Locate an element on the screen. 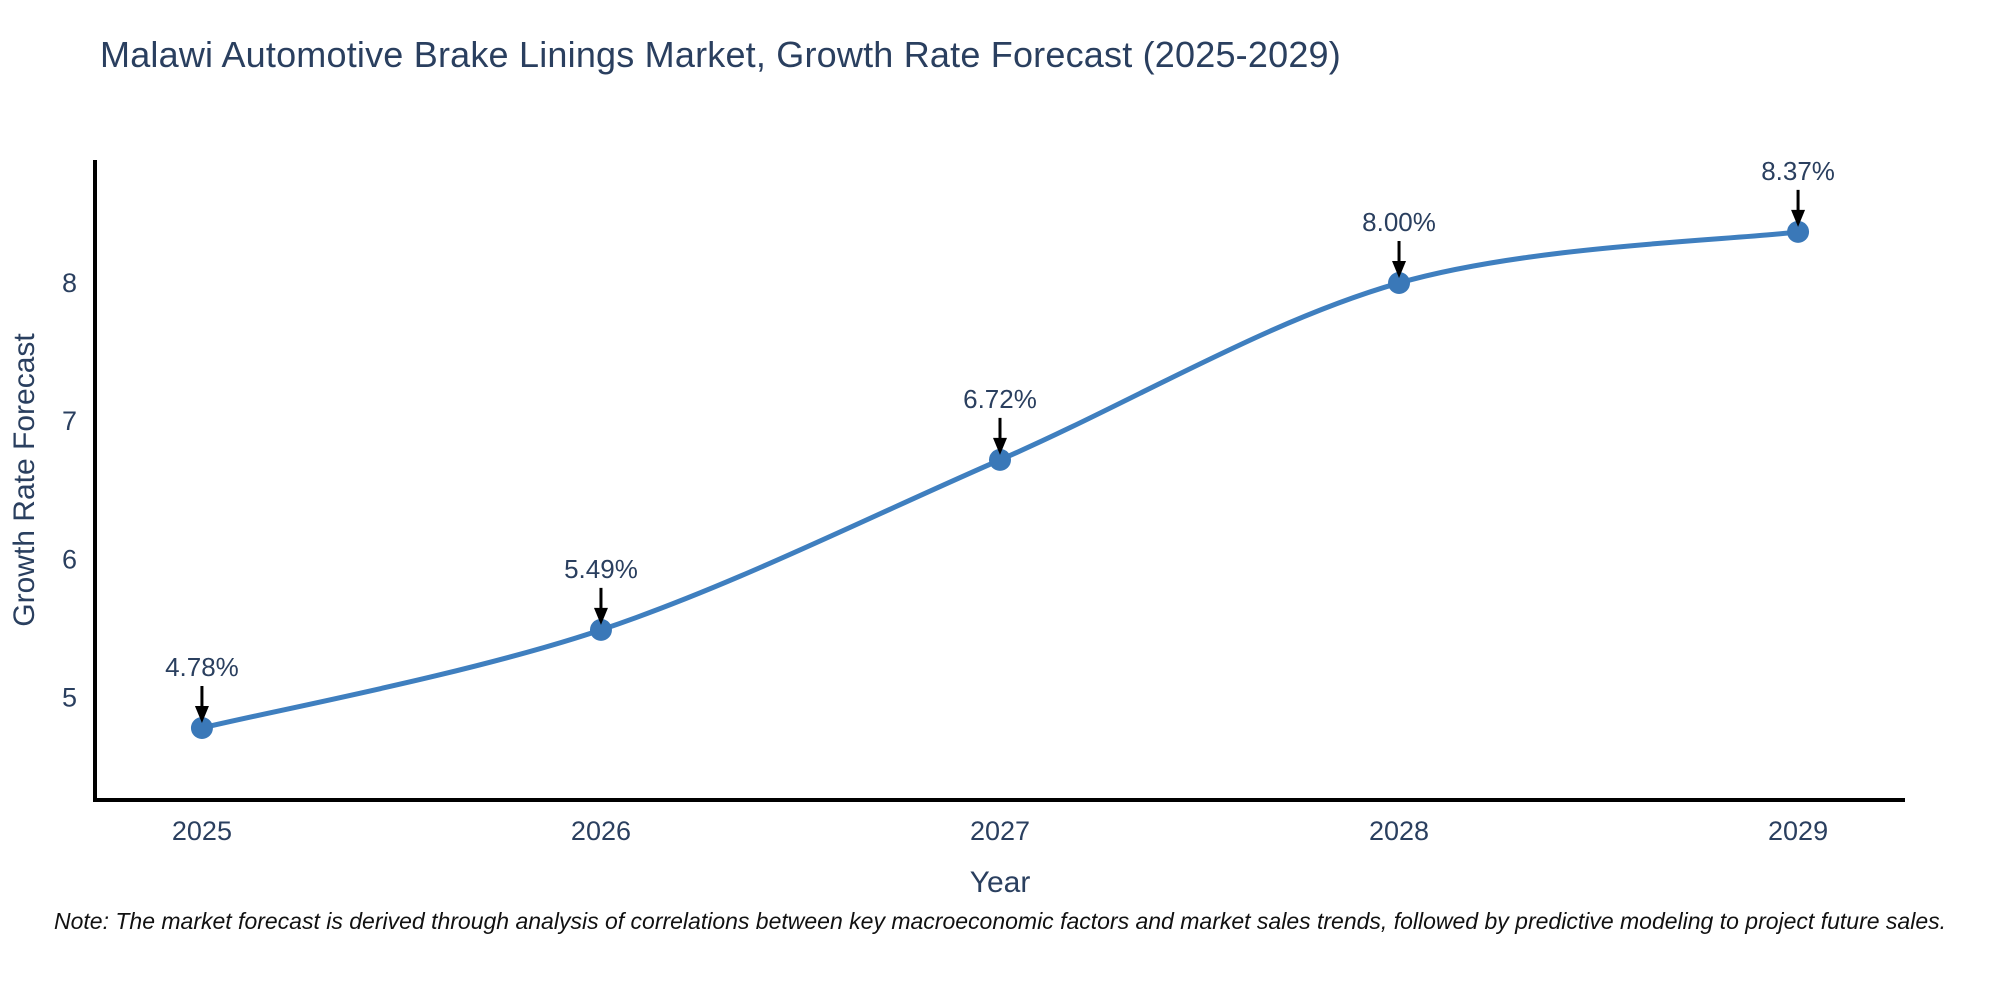  point-value-label: 8.00% is located at coordinates (1399, 222).